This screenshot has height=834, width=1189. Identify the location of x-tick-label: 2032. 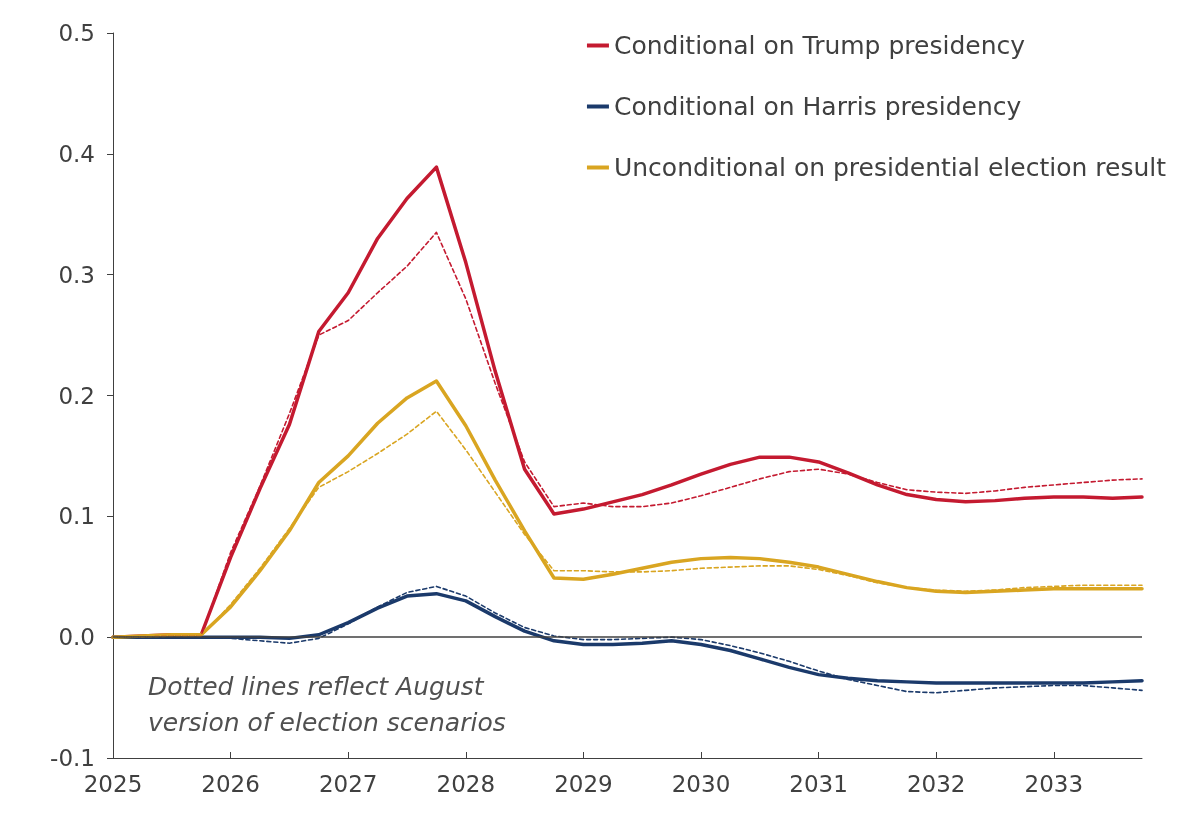
(936, 783).